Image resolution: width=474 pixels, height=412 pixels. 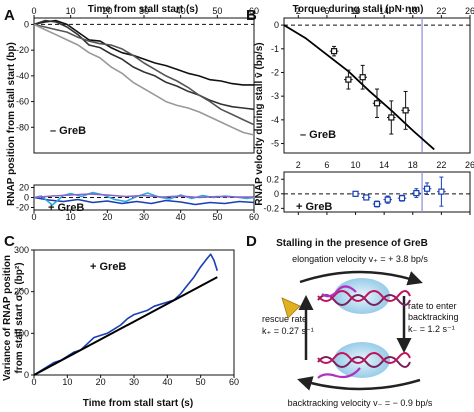 I want to click on b-bottom-y-tick-label: 0.2, so click(x=272, y=179).